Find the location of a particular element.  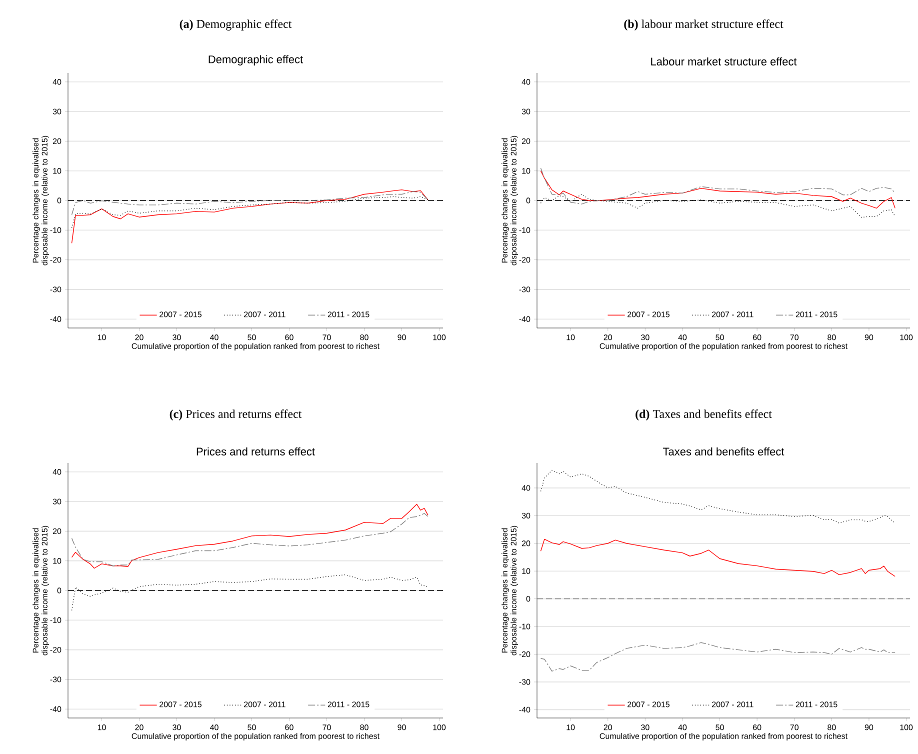

chart-title: (c) Prices and returns effect is located at coordinates (236, 414).